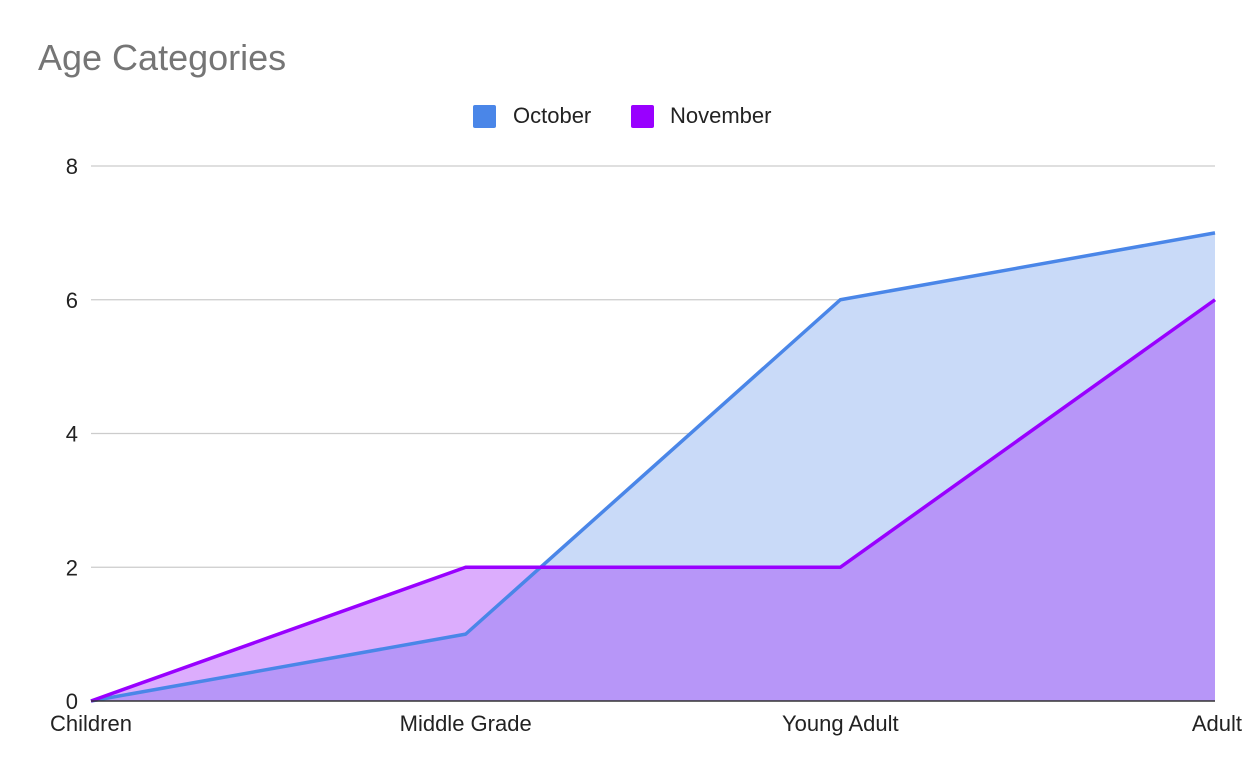 This screenshot has width=1254, height=776. Describe the element at coordinates (840, 723) in the screenshot. I see `x-tick-label: Young Adult` at that location.